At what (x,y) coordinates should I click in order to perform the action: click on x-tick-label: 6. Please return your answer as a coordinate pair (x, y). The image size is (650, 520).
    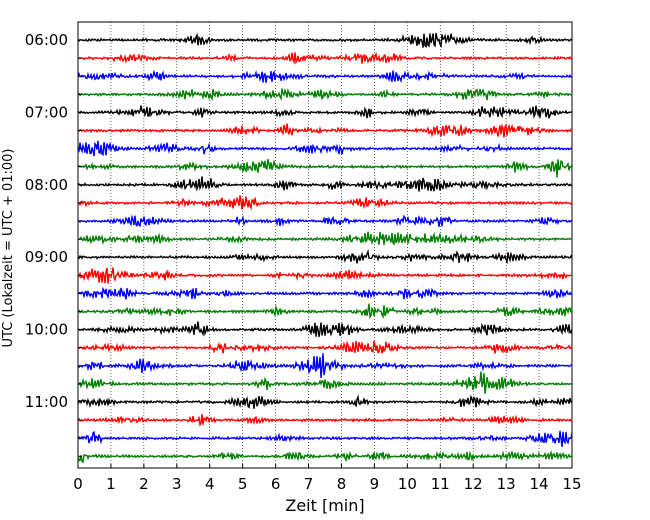
    Looking at the image, I should click on (276, 484).